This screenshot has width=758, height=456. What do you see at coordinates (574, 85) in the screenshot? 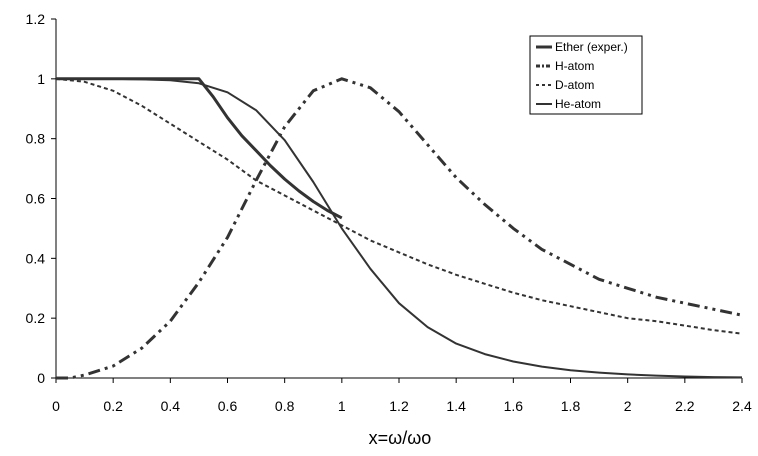
I see `legend-label: D-atom` at bounding box center [574, 85].